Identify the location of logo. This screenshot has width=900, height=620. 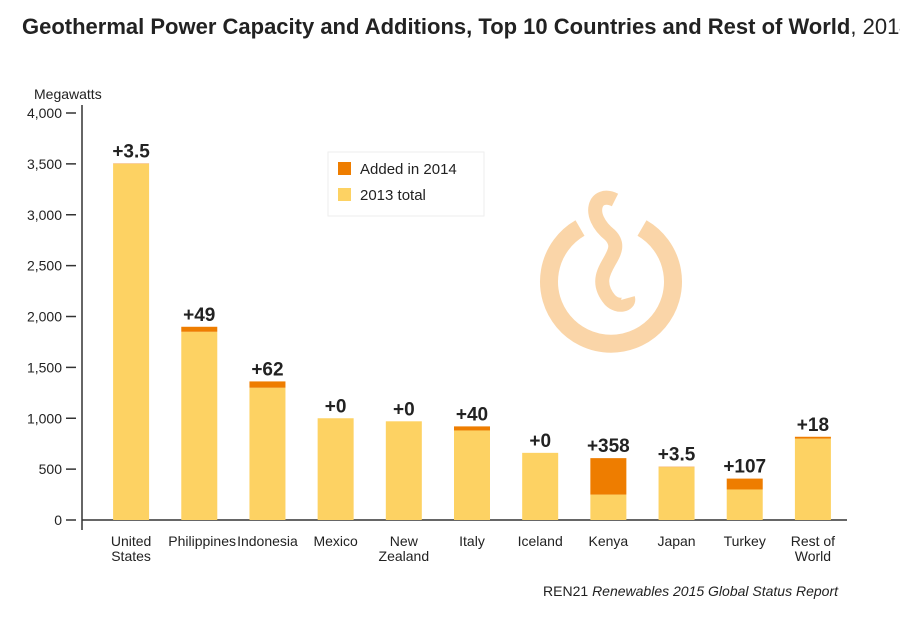
(611, 271).